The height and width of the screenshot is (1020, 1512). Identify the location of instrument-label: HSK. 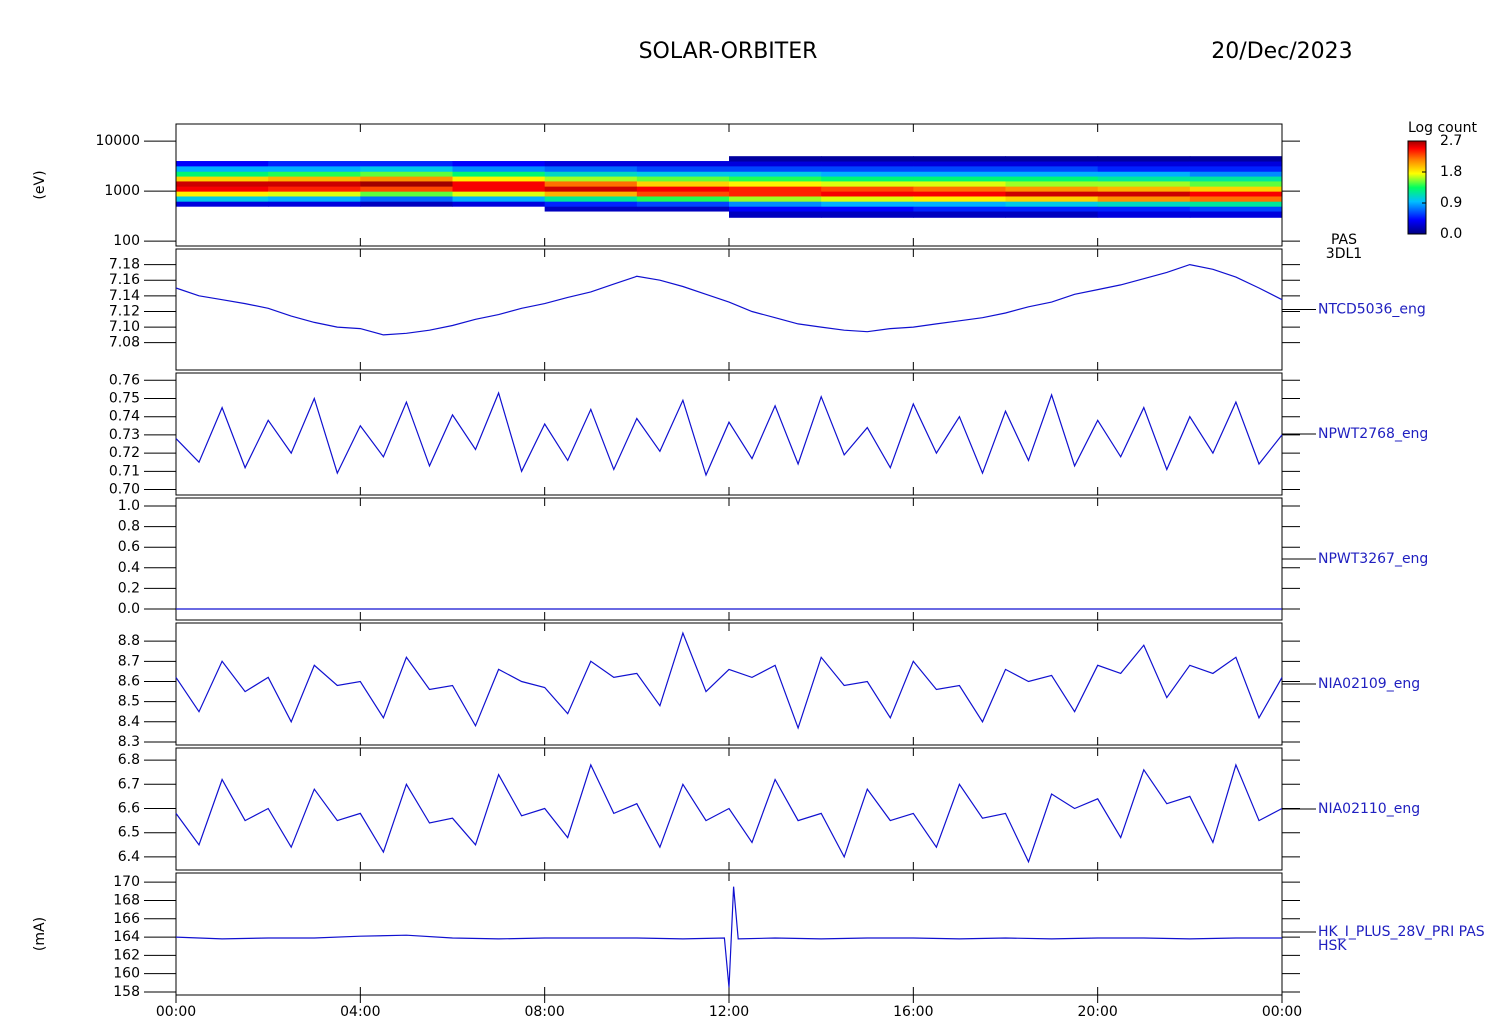
(1332, 946).